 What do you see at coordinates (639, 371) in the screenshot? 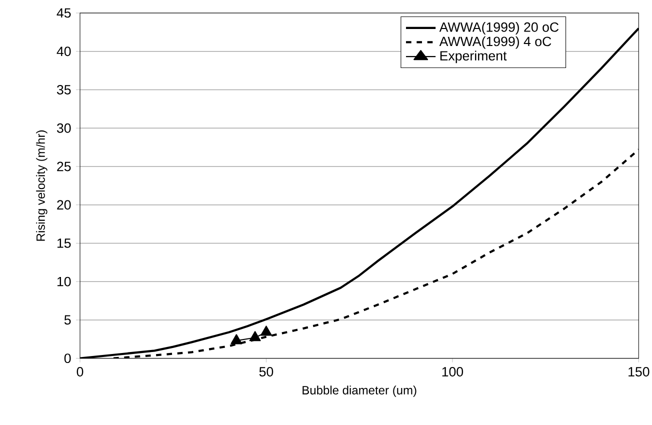
I see `x-tick-label: 150` at bounding box center [639, 371].